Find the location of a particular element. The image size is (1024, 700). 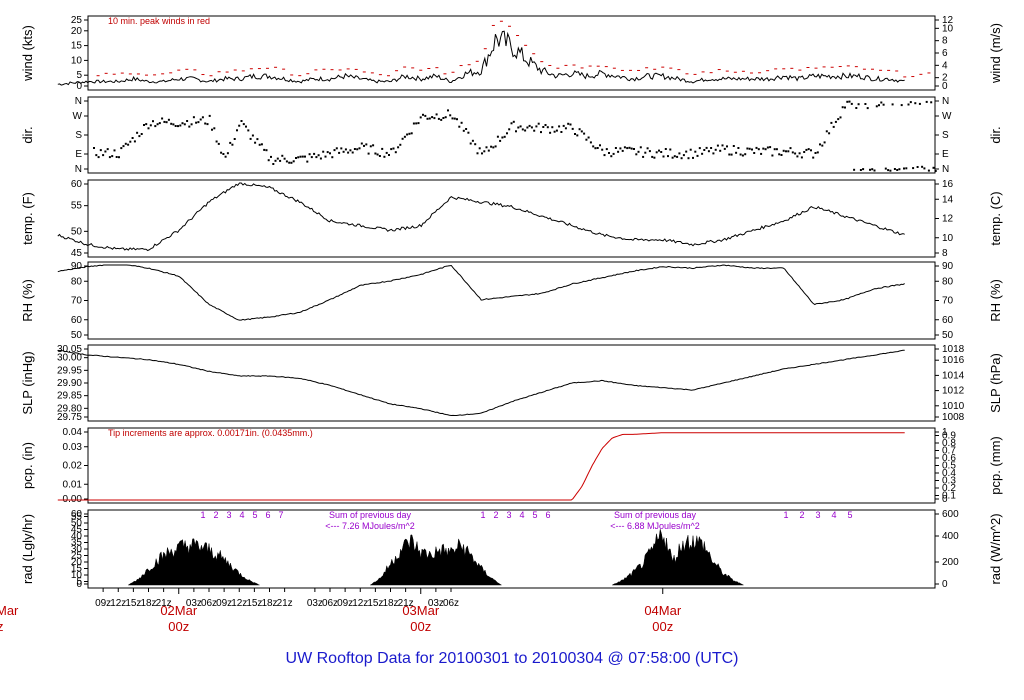

radiation-panel-ytick-label-left: 60 is located at coordinates (77, 514).